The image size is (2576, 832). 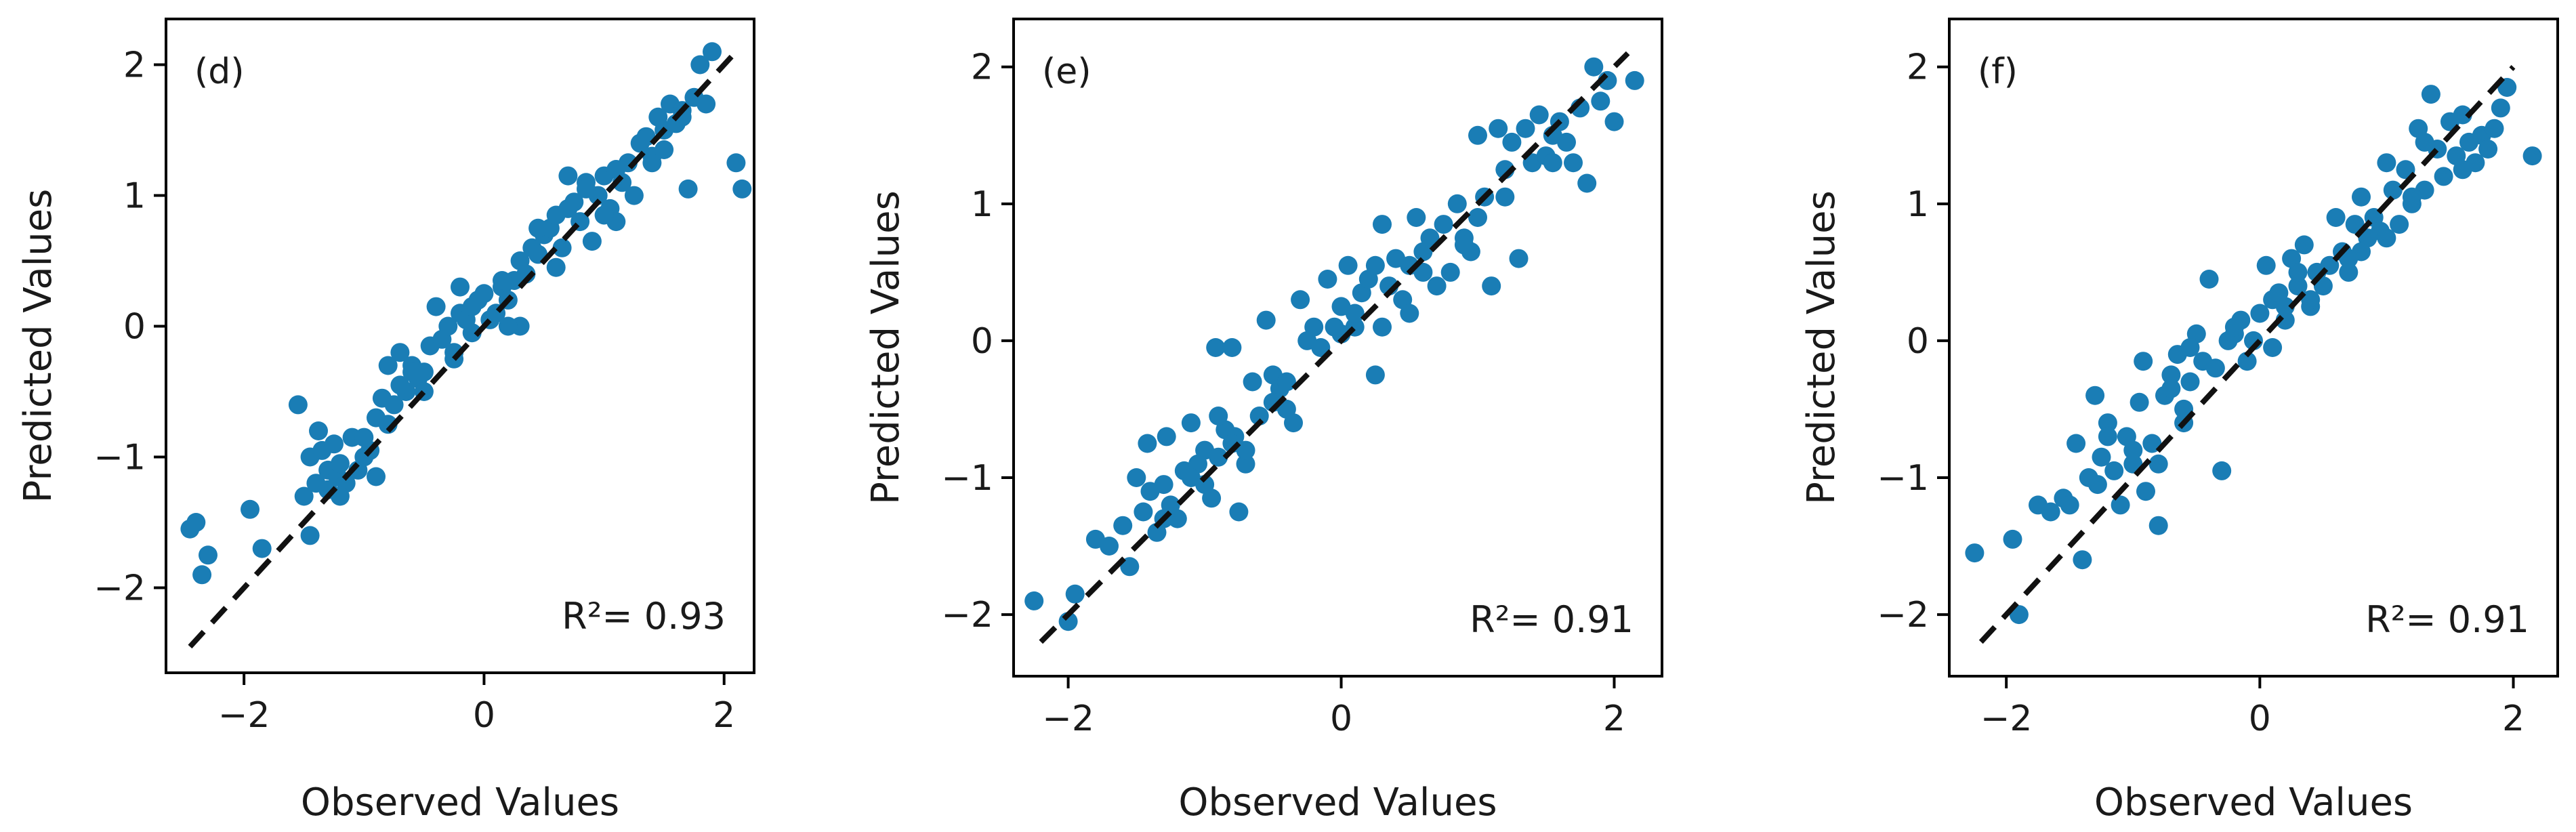 I want to click on y-tick-label: 1, so click(x=982, y=204).